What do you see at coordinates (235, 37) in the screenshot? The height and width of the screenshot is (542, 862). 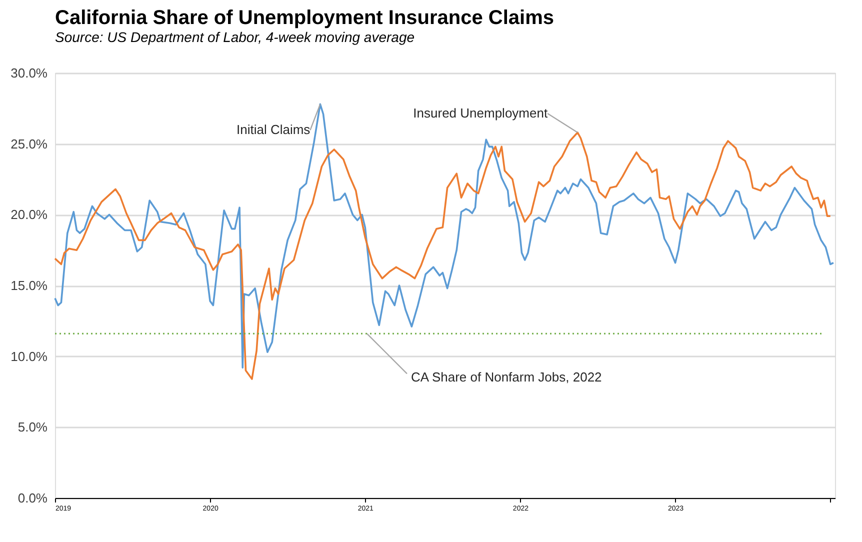 I see `chart-subtitle: Source: US Department of Labor, 4-week moving average` at bounding box center [235, 37].